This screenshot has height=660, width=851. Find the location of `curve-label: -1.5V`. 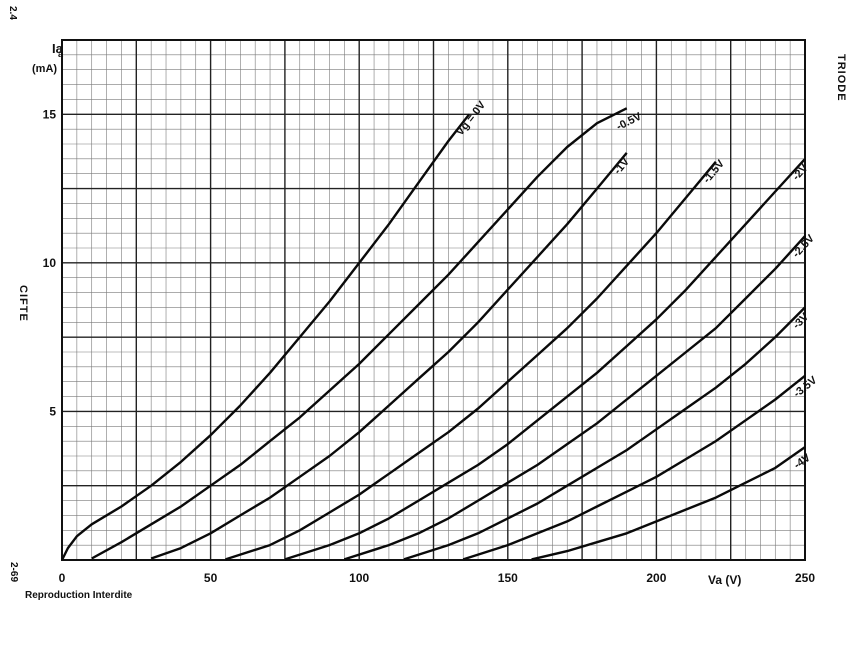

curve-label: -1.5V is located at coordinates (714, 171).